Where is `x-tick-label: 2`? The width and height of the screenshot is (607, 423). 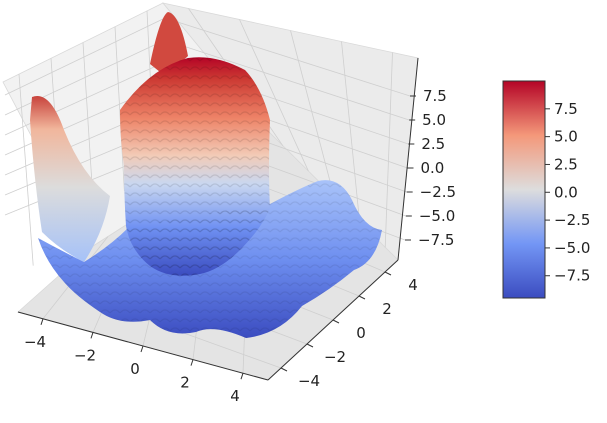
x-tick-label: 2 is located at coordinates (185, 383).